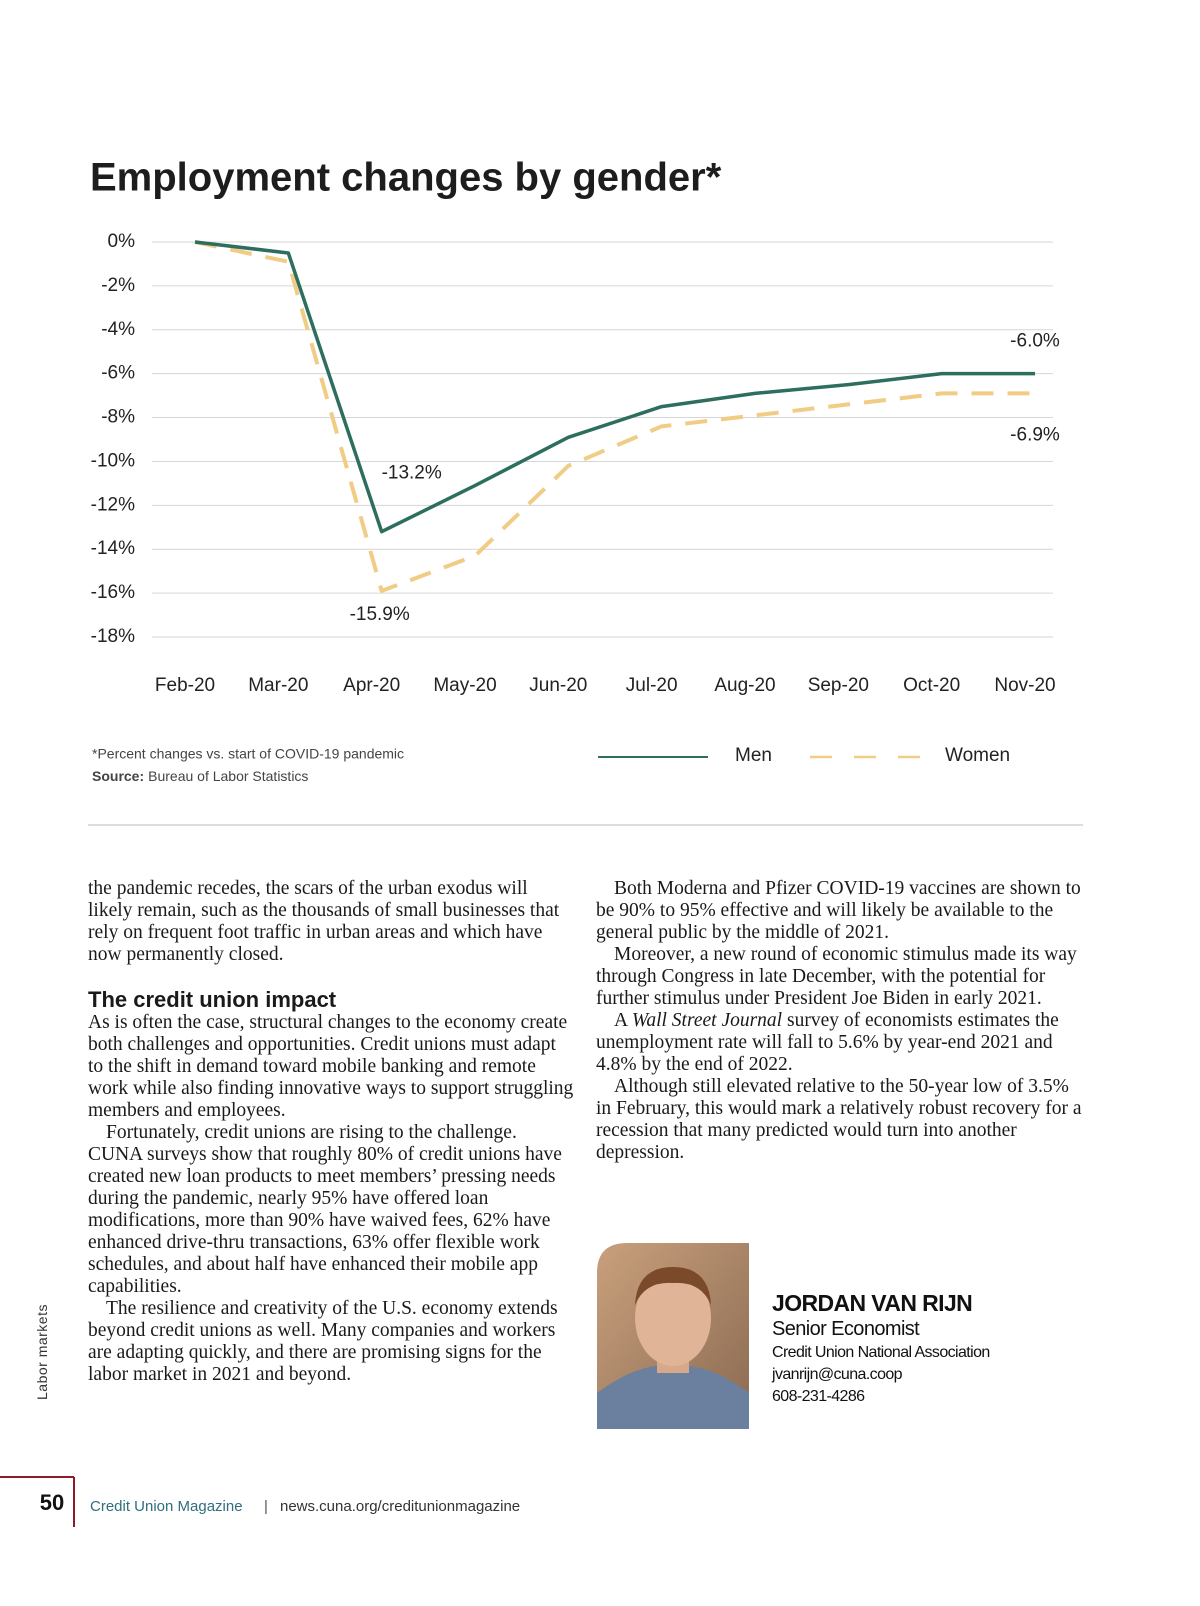 This screenshot has width=1200, height=1606. Describe the element at coordinates (931, 685) in the screenshot. I see `x-tick-label: Oct-20` at that location.